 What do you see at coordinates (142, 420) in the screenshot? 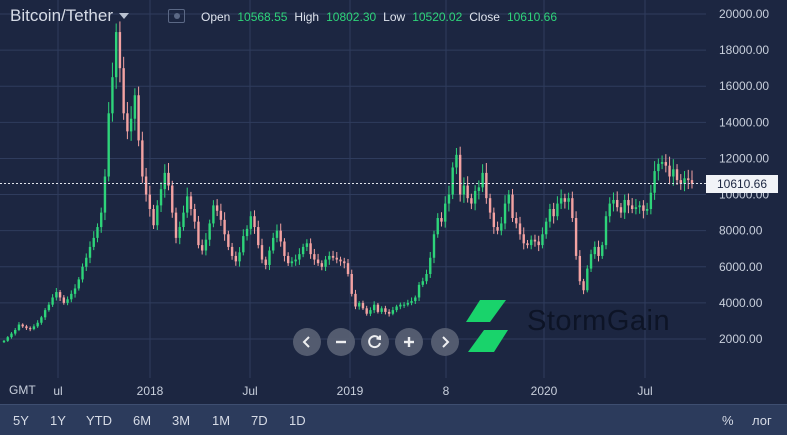
I see `range-6m-button: 6M` at bounding box center [142, 420].